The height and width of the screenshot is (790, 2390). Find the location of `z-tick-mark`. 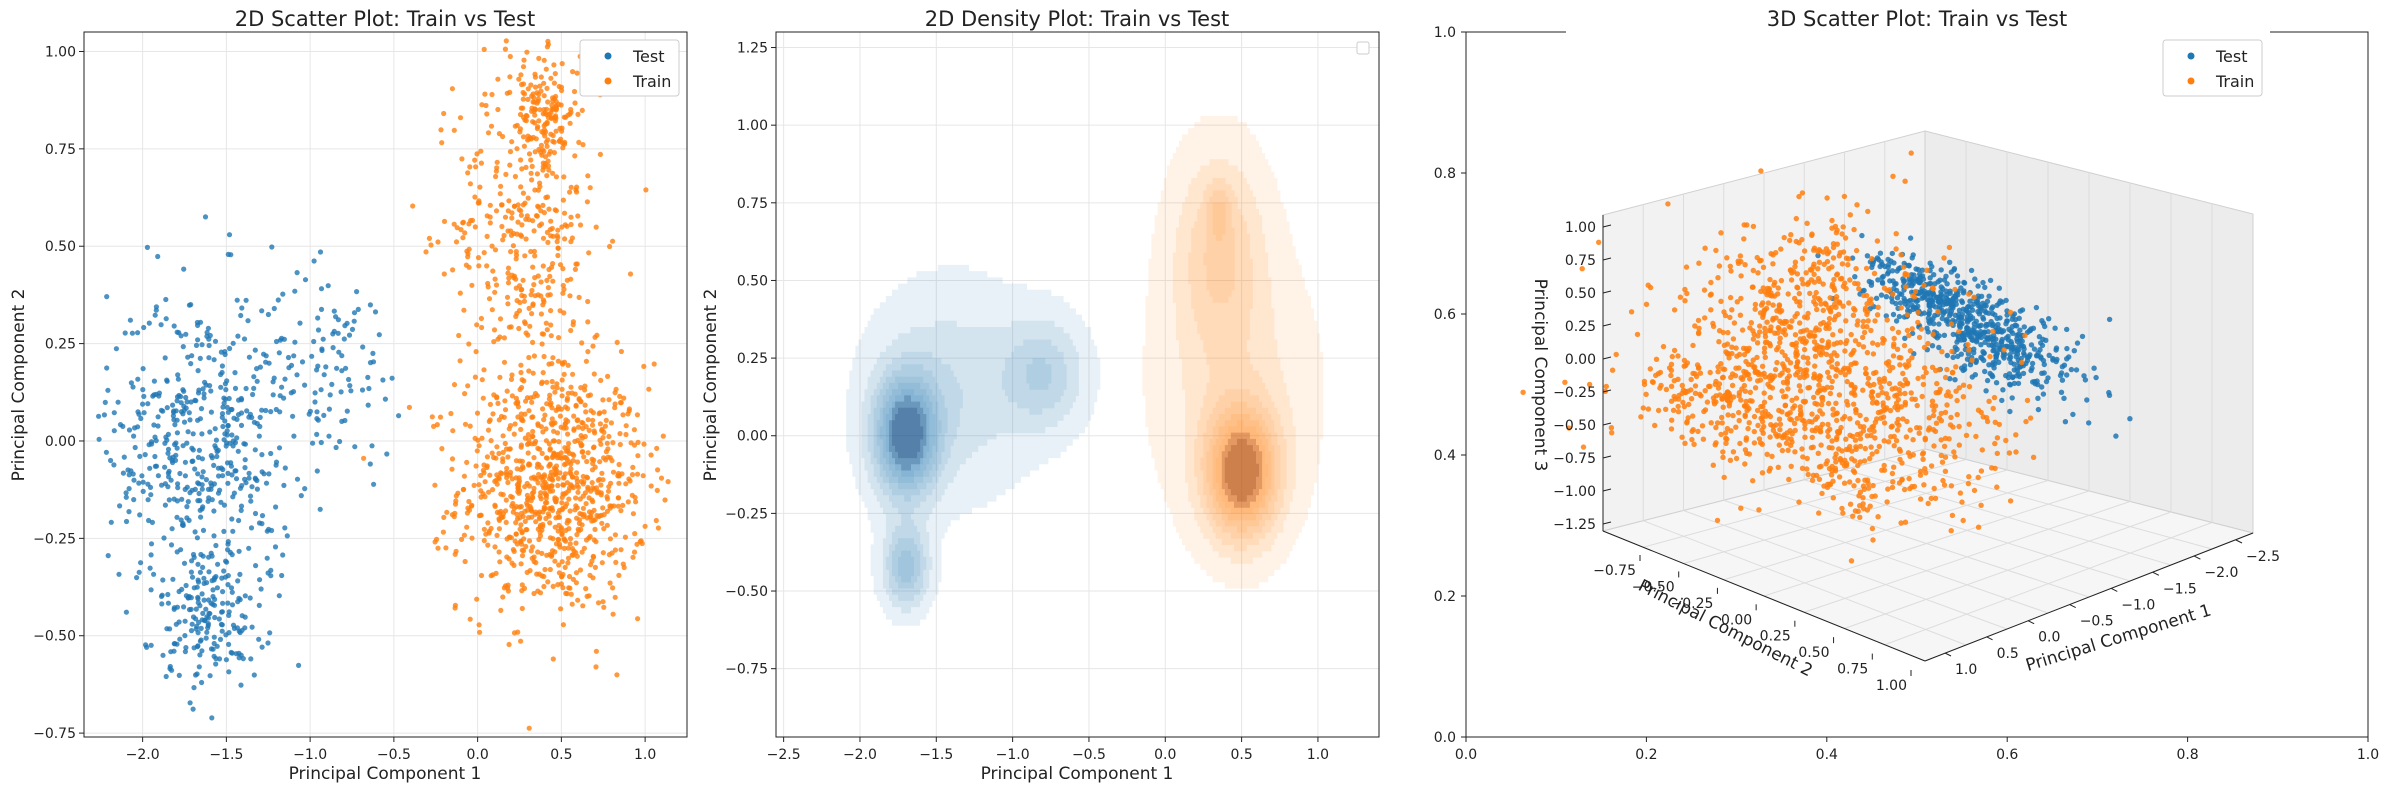

z-tick-mark is located at coordinates (1607, 226).